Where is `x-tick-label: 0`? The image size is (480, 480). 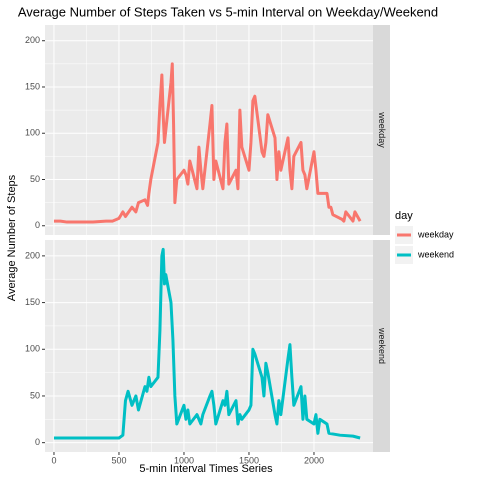
x-tick-label: 0 is located at coordinates (53, 460).